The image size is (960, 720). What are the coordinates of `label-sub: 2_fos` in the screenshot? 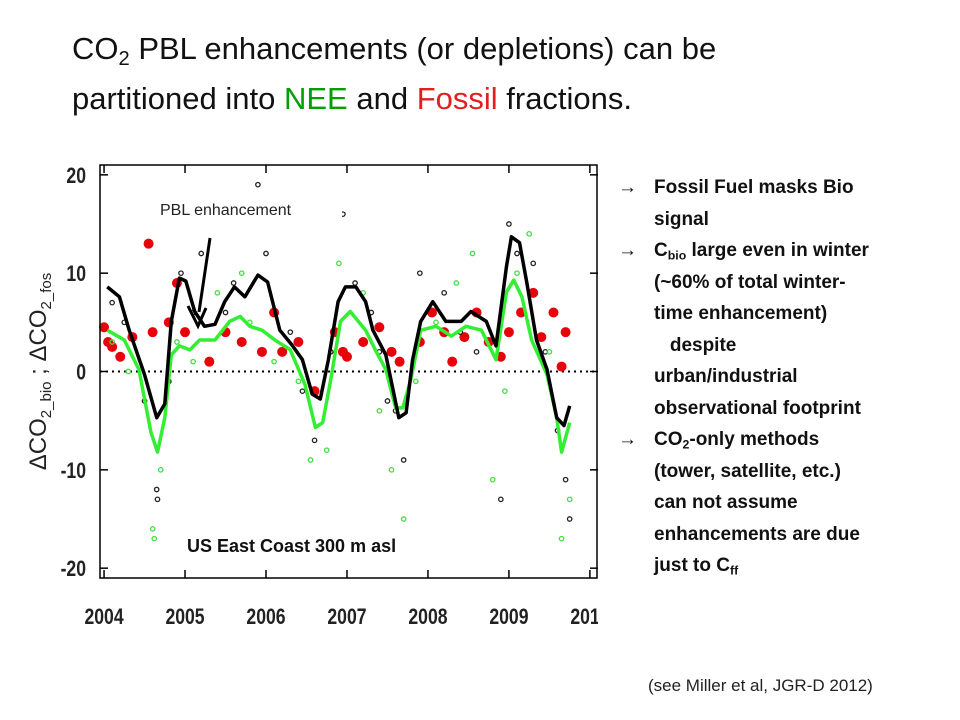 It's located at (46, 291).